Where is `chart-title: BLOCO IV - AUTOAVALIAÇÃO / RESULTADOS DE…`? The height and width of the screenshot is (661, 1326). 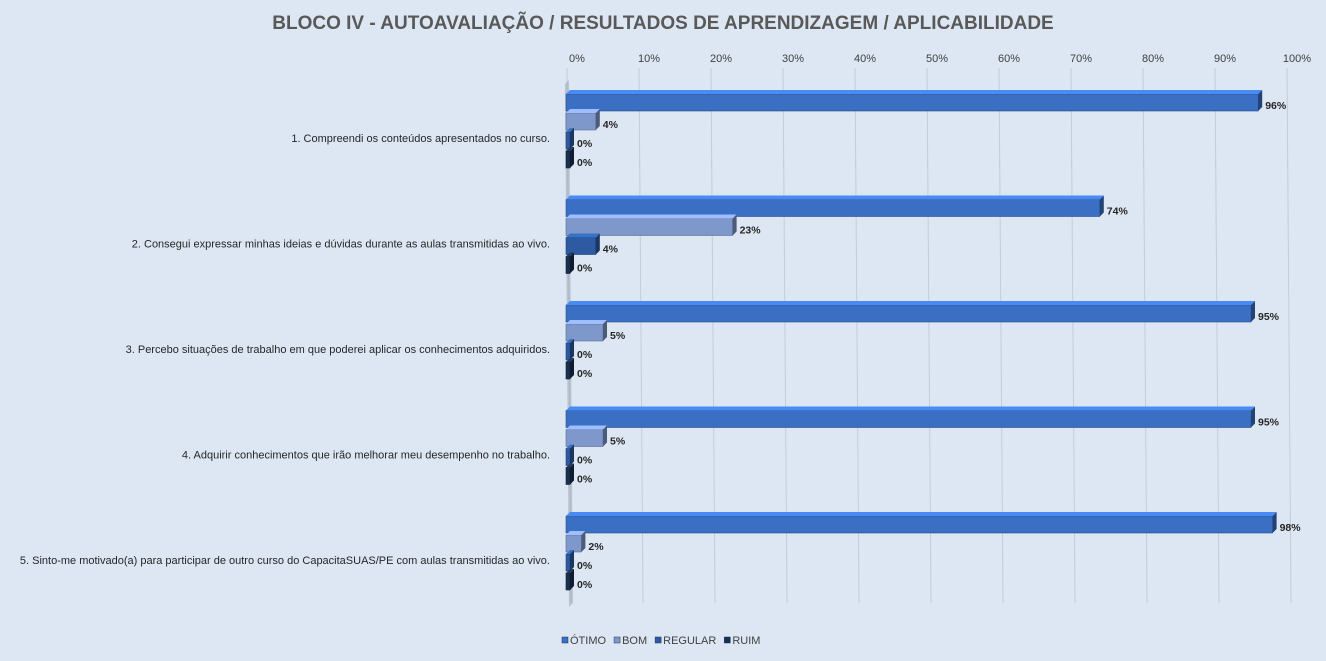 chart-title: BLOCO IV - AUTOAVALIAÇÃO / RESULTADOS DE… is located at coordinates (662, 23).